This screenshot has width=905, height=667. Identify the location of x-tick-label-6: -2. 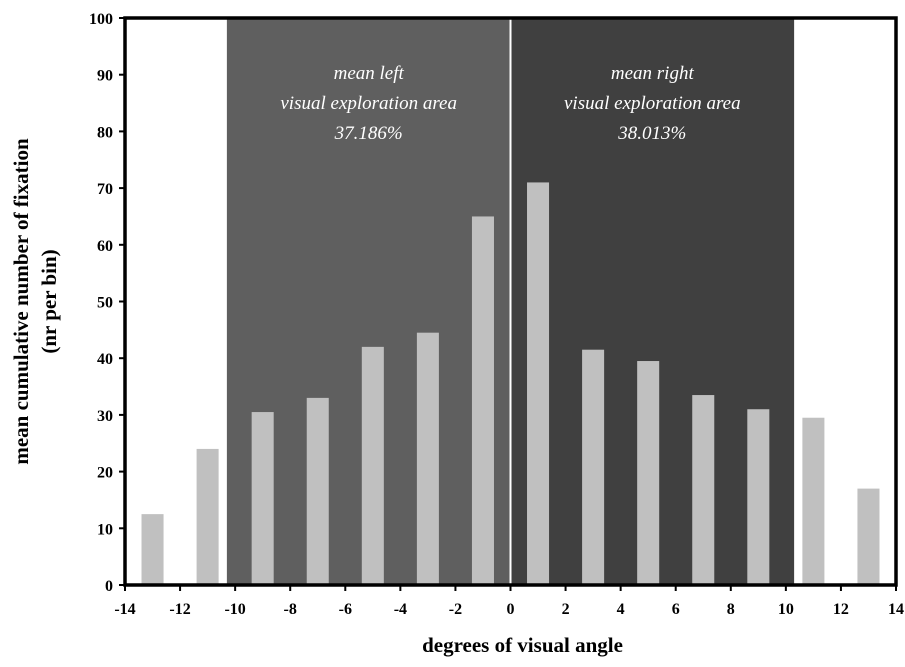
(455, 609).